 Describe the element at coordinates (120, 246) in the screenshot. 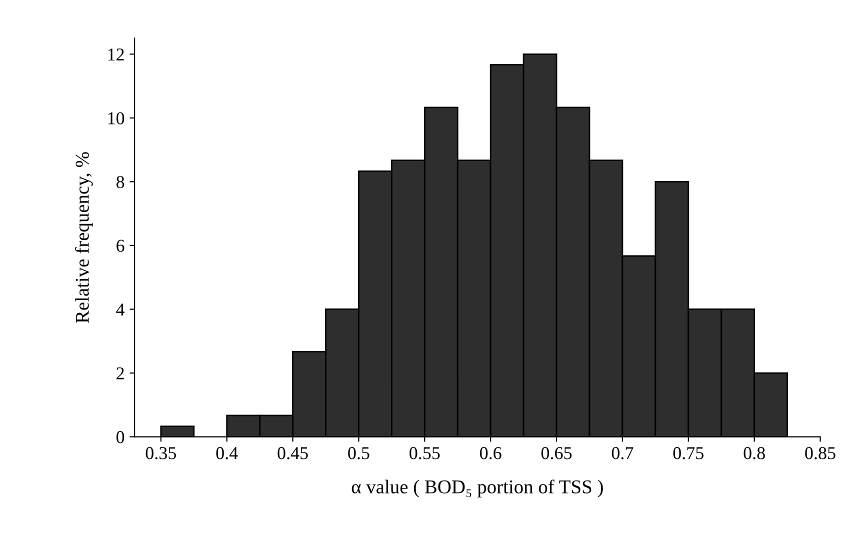

I see `y-tick-label: 6` at that location.